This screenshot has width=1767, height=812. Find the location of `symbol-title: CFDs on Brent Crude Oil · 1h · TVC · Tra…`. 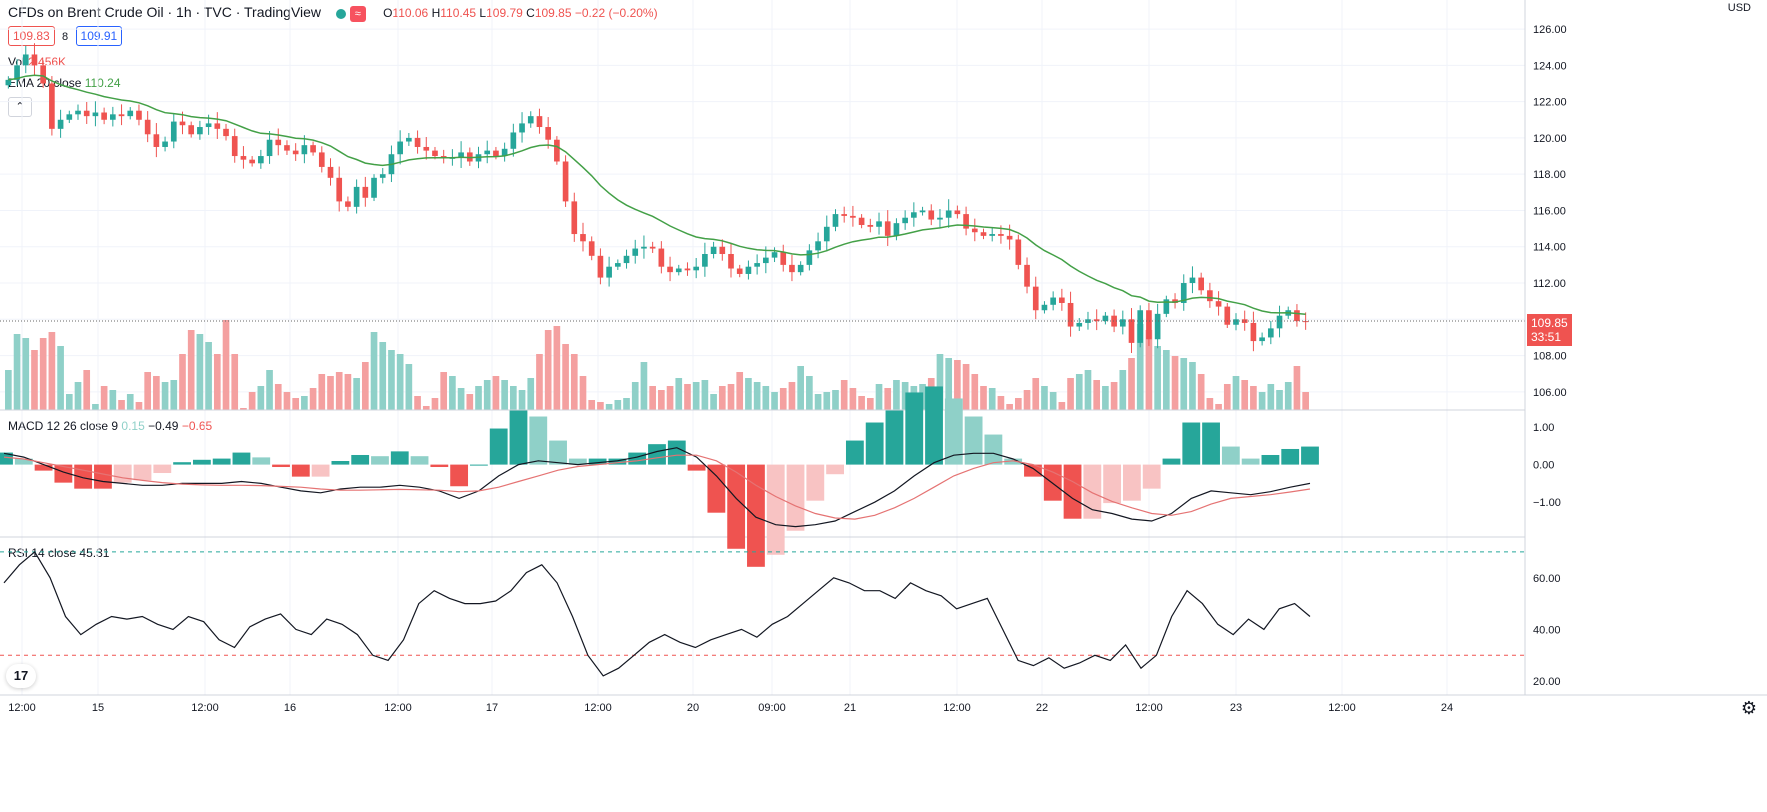

symbol-title: CFDs on Brent Crude Oil · 1h · TVC · Tra… is located at coordinates (165, 12).